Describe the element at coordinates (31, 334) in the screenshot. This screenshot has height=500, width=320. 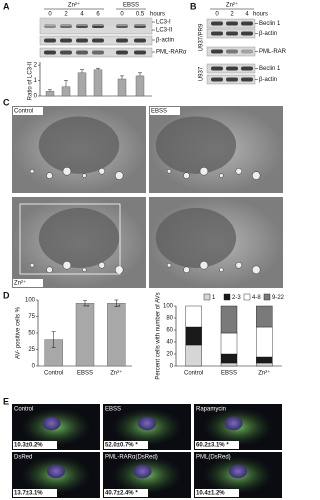
I see `y-tick-label: 50` at that location.